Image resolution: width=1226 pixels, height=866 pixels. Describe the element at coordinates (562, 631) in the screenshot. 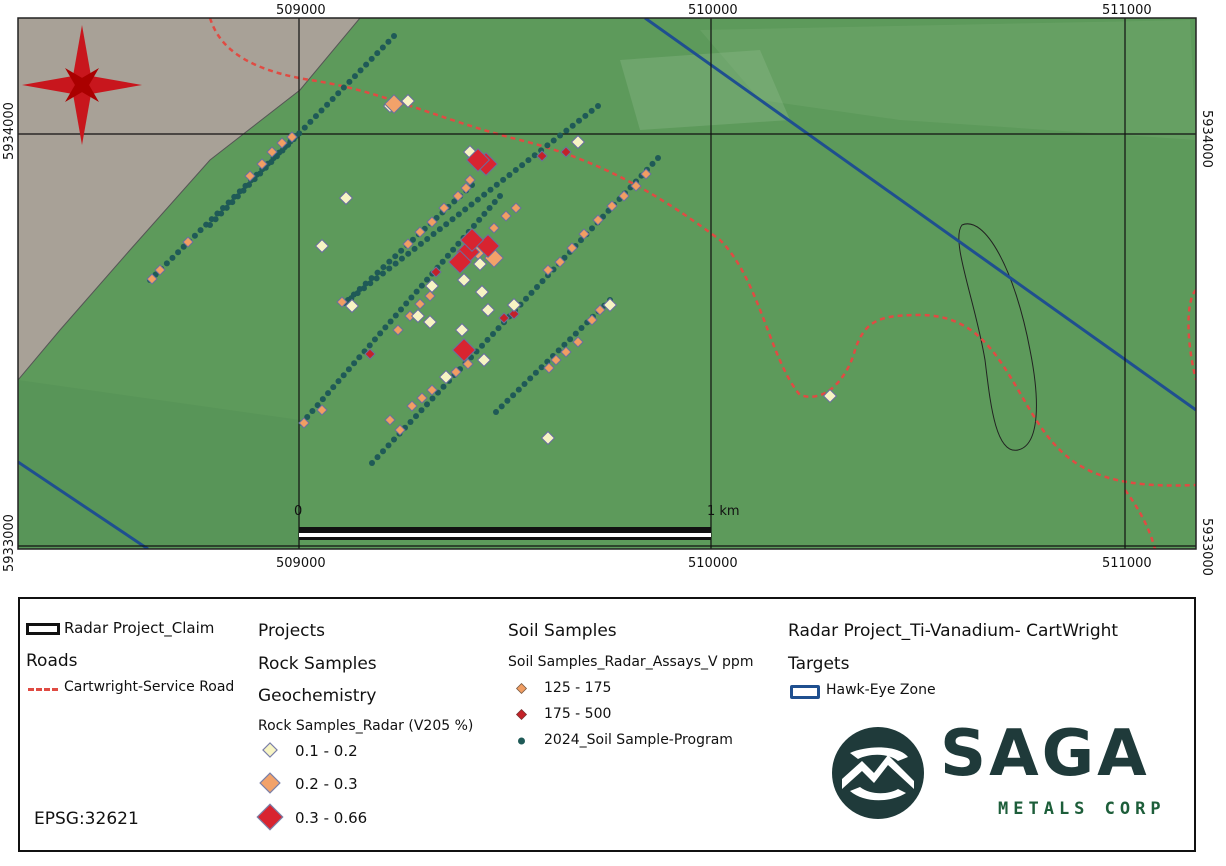

I see `soil-heading: Soil Samples` at that location.